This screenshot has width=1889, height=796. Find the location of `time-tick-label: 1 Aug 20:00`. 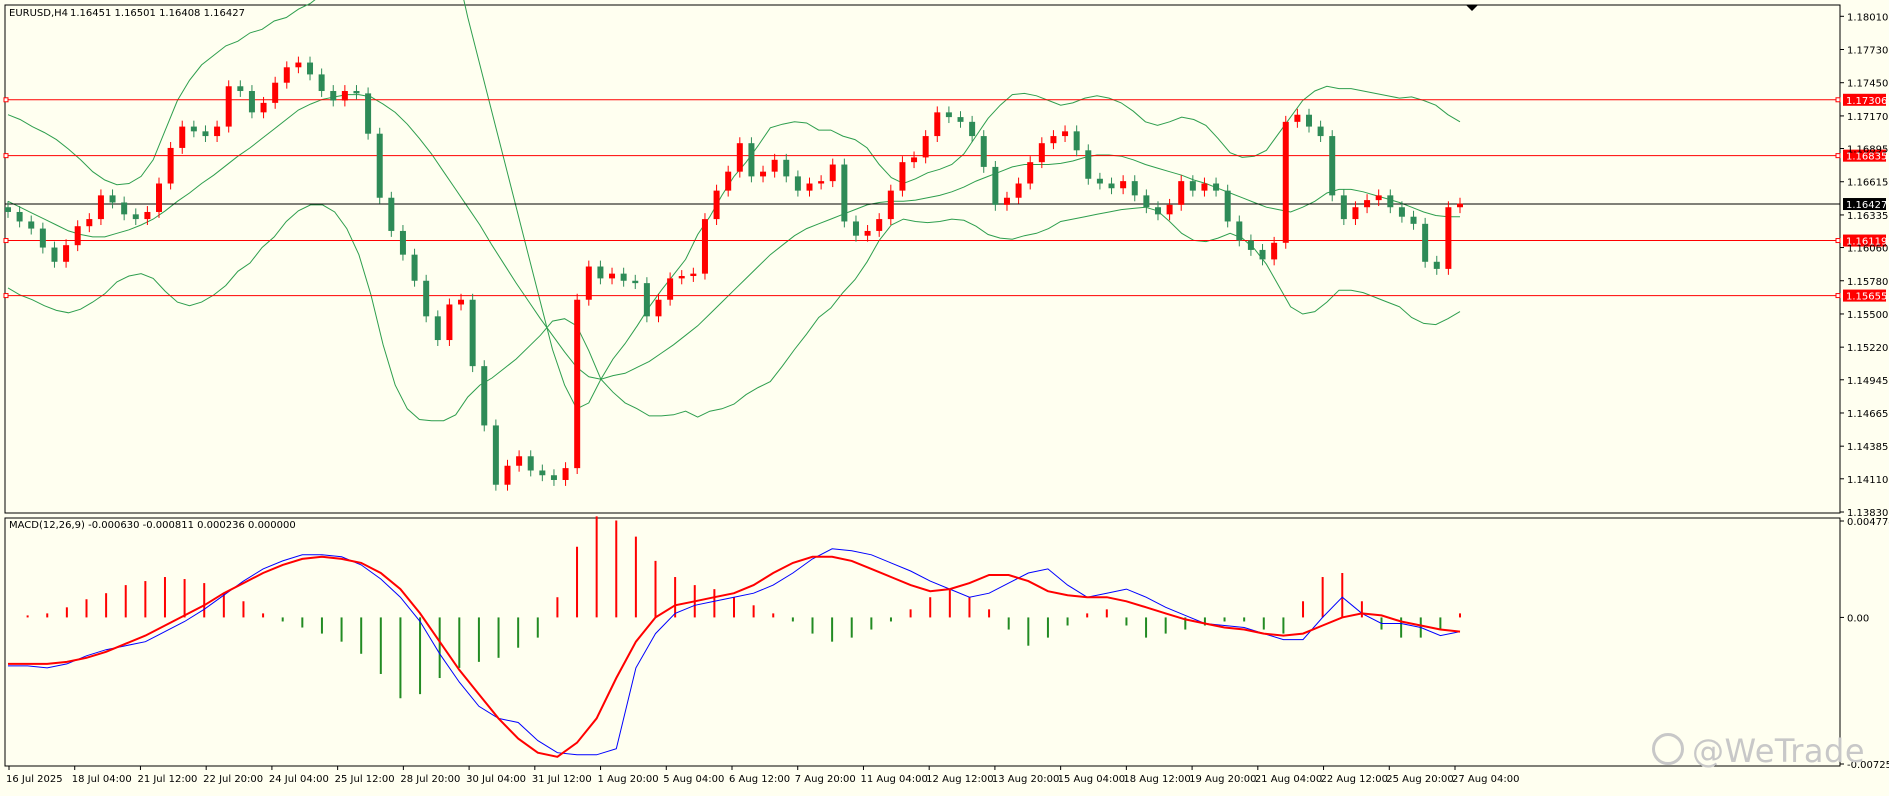

time-tick-label: 1 Aug 20:00 is located at coordinates (628, 779).